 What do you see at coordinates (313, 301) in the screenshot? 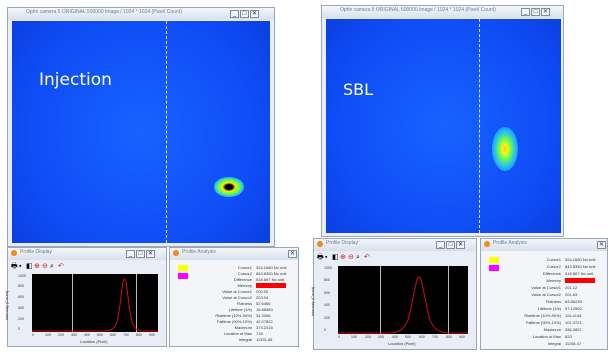
I see `right-y-axis-label: Intensity (Count)` at bounding box center [313, 301].